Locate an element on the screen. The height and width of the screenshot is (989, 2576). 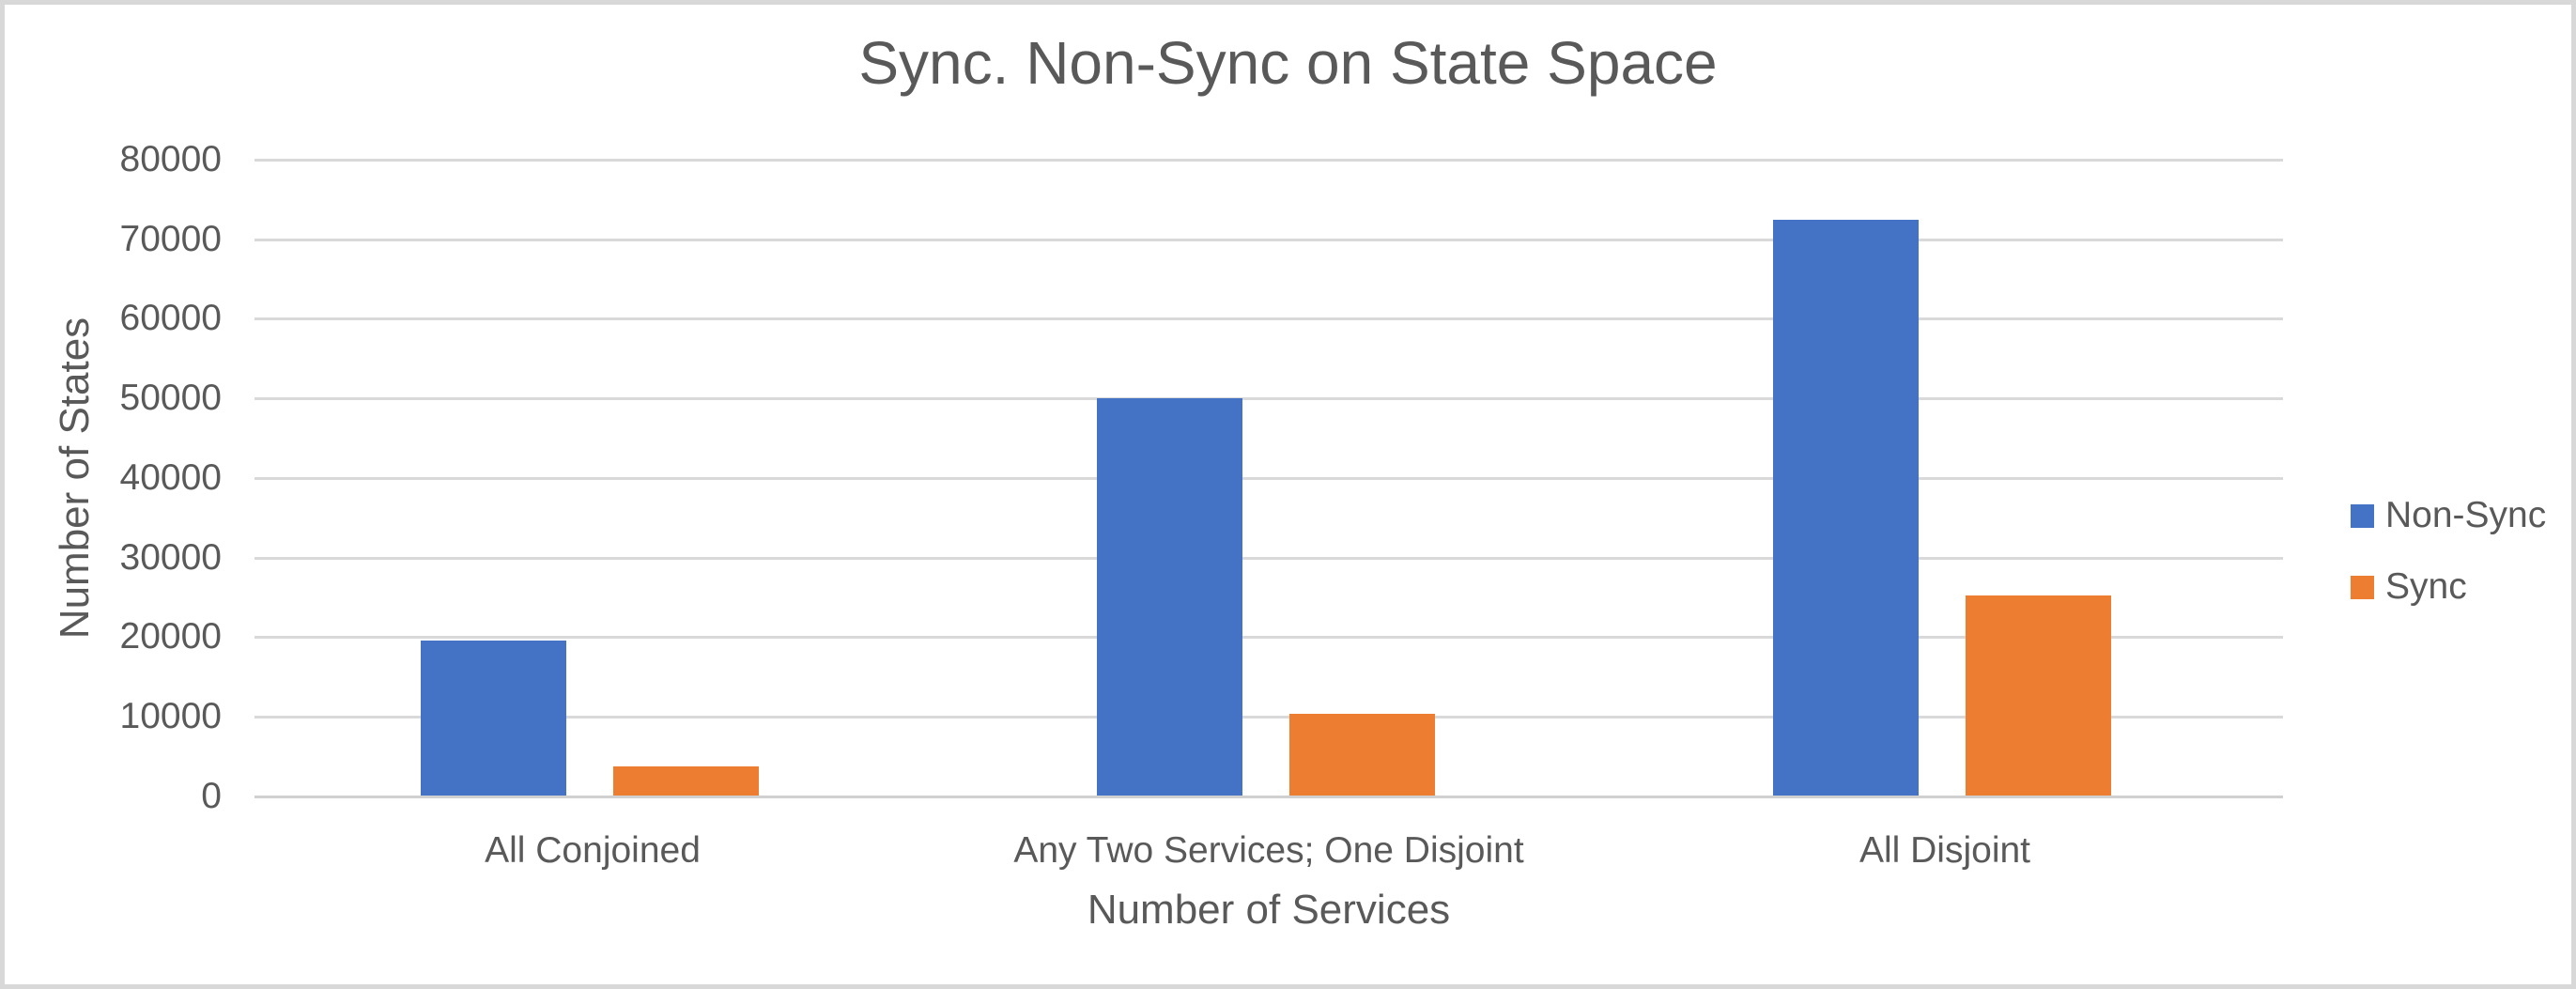
legend-item-non-sync: Non-Sync is located at coordinates (2448, 515).